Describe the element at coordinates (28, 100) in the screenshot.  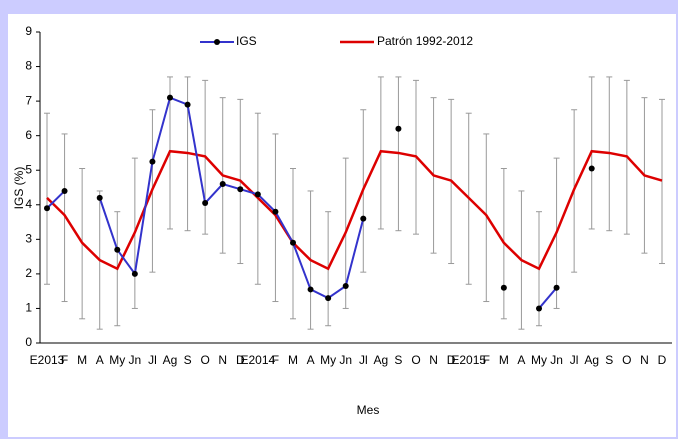
I see `y-tick-label: 7` at that location.